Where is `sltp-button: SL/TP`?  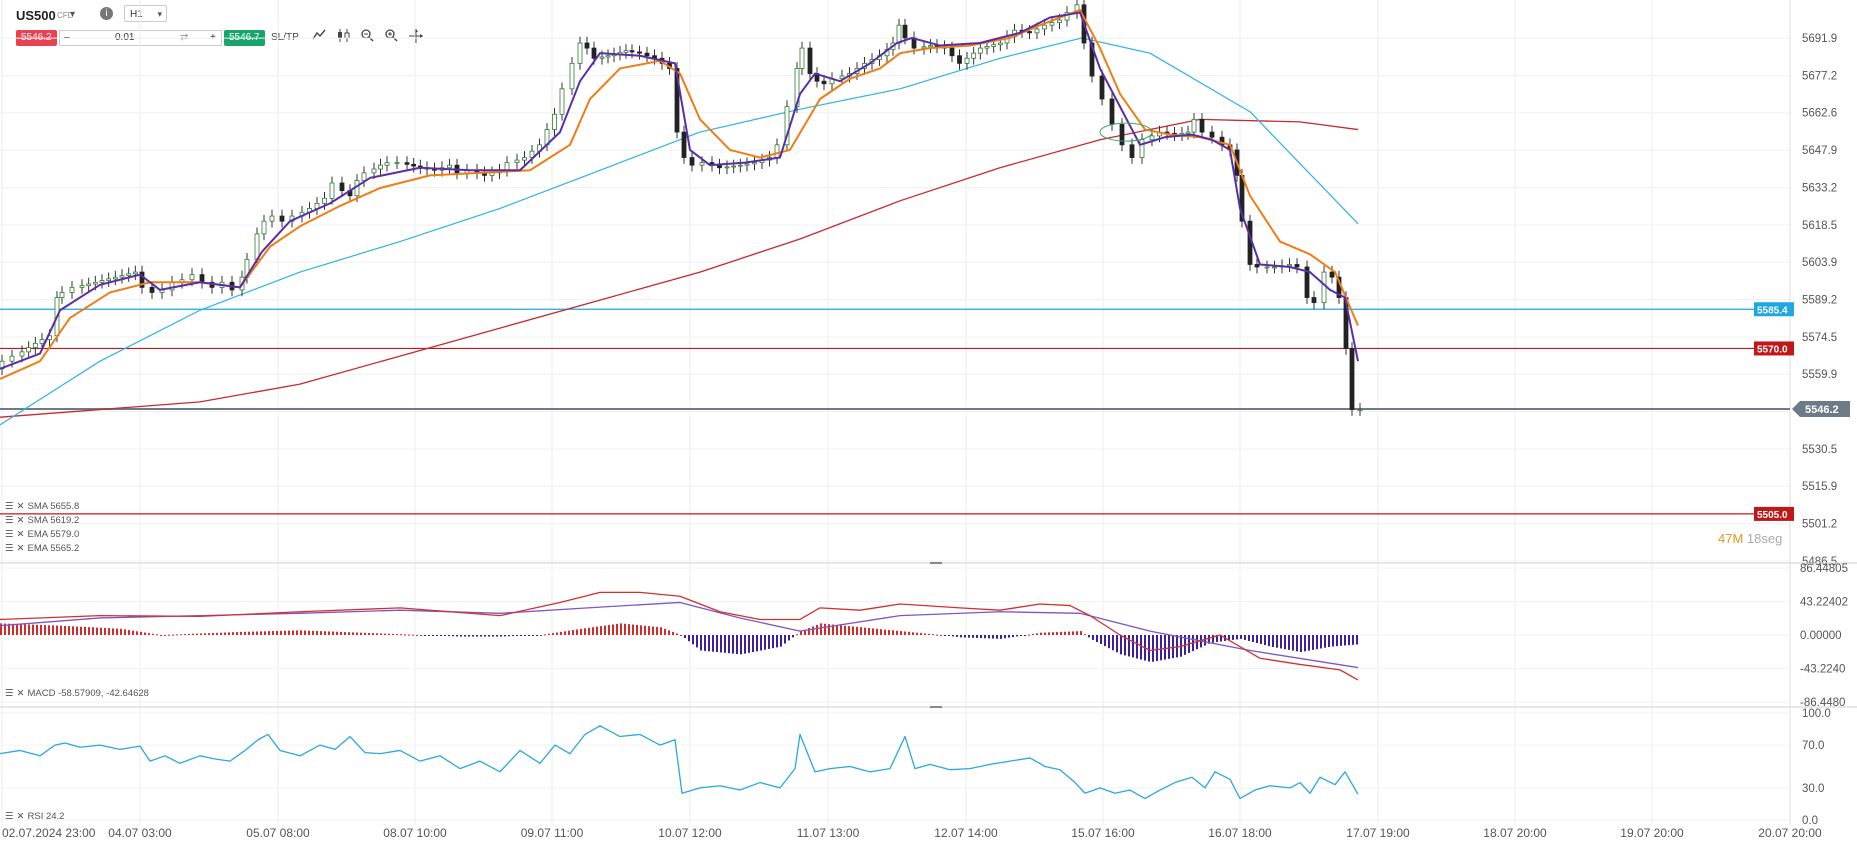 sltp-button: SL/TP is located at coordinates (285, 37).